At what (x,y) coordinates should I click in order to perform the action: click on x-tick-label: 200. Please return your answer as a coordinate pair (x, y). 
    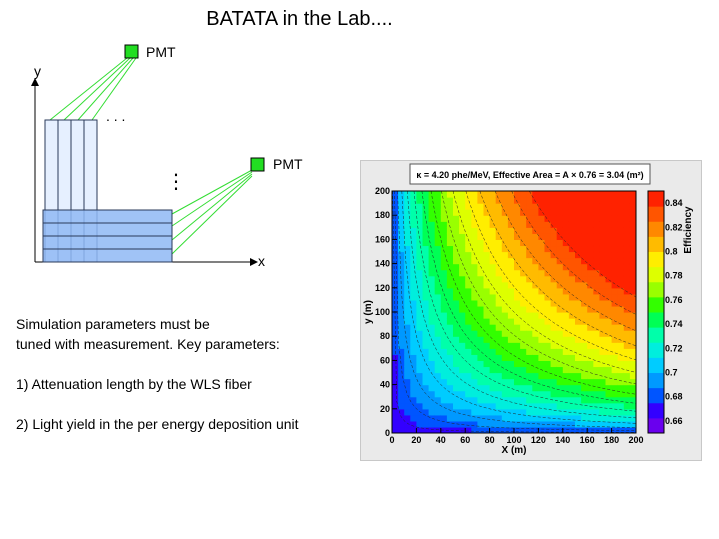
    Looking at the image, I should click on (635, 440).